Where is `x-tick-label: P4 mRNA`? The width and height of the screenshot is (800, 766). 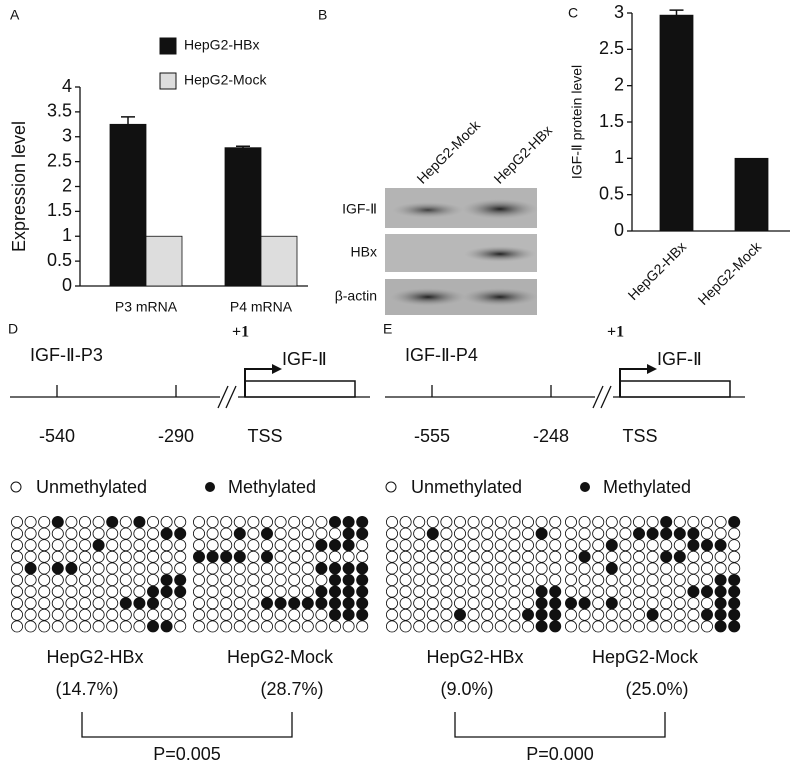 x-tick-label: P4 mRNA is located at coordinates (261, 307).